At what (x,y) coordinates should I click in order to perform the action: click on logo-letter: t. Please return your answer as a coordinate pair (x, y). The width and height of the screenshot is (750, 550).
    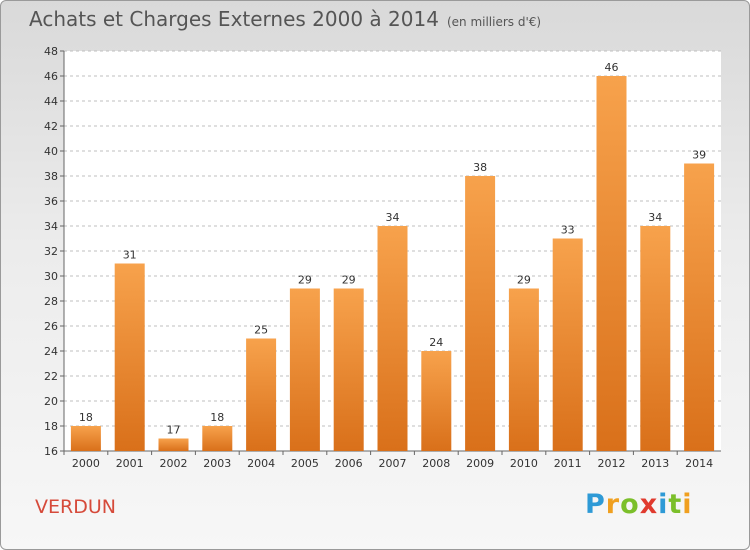
    Looking at the image, I should click on (675, 504).